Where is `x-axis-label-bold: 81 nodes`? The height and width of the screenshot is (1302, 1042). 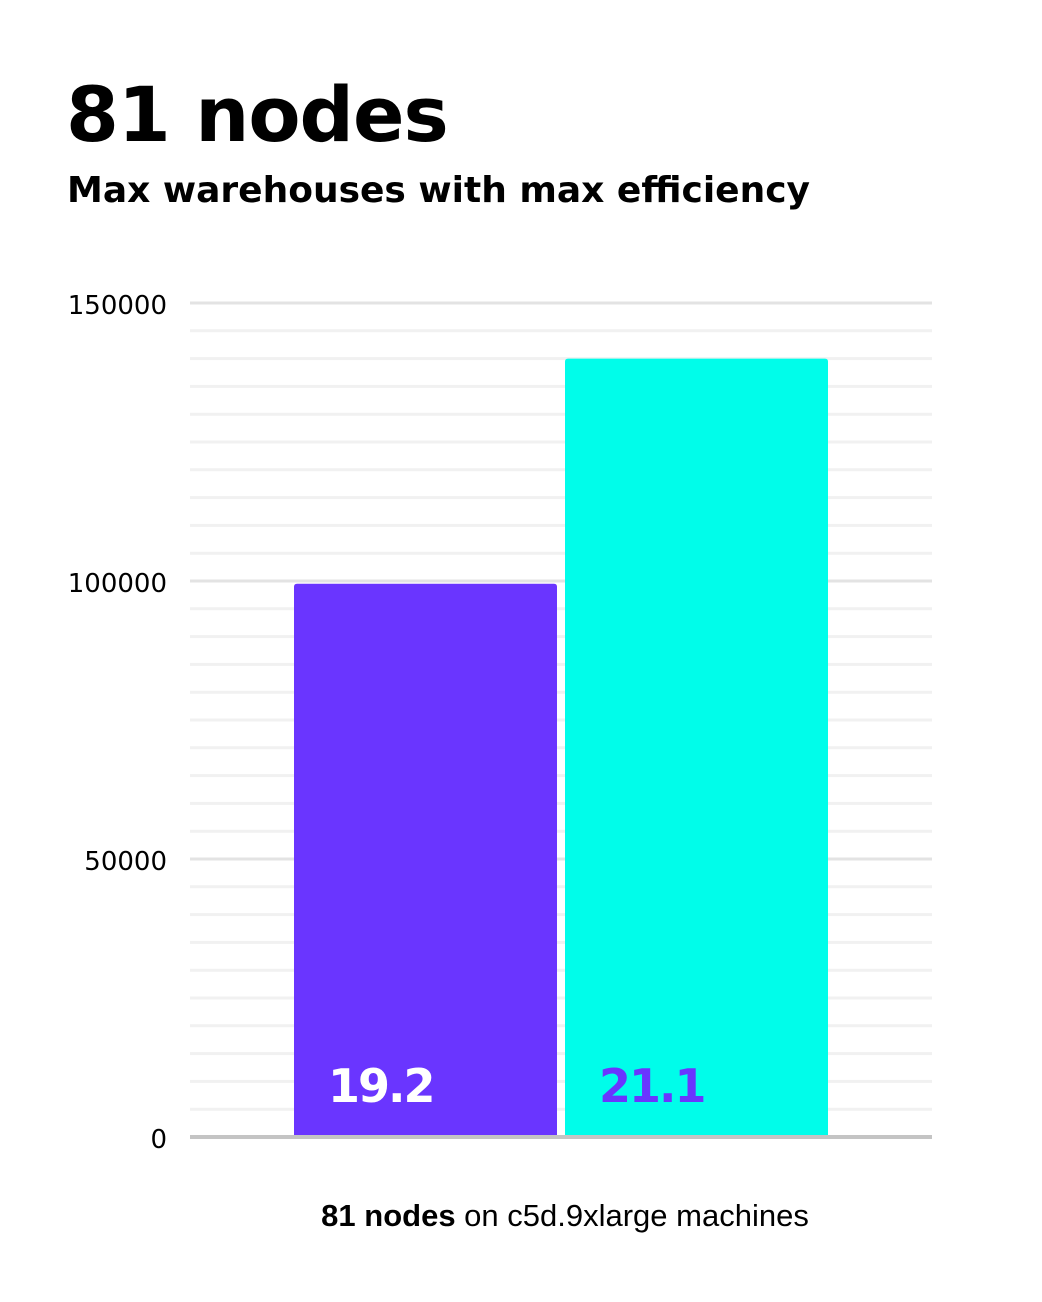 x-axis-label-bold: 81 nodes is located at coordinates (388, 1215).